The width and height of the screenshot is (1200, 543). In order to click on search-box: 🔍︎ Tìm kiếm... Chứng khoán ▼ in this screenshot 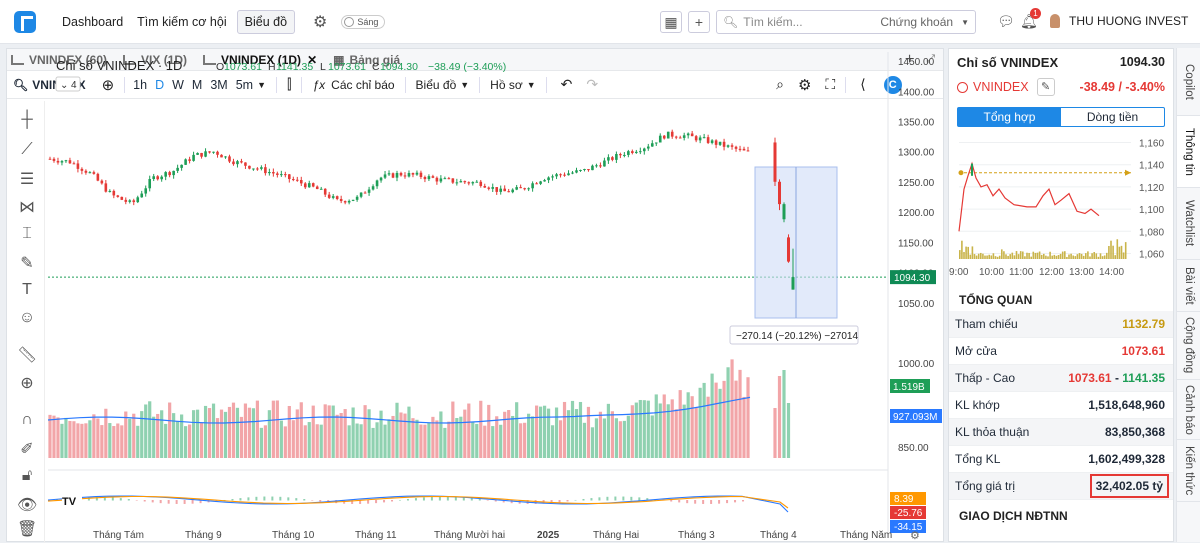, I will do `click(846, 22)`.